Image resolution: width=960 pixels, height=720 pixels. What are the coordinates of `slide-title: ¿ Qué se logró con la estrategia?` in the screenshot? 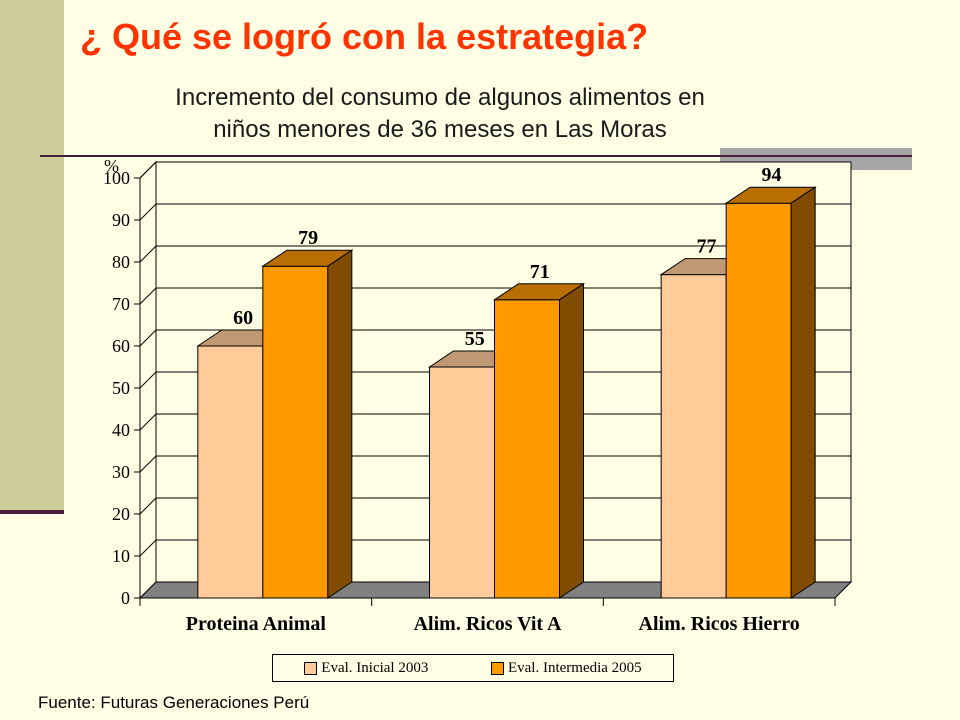 It's located at (364, 36).